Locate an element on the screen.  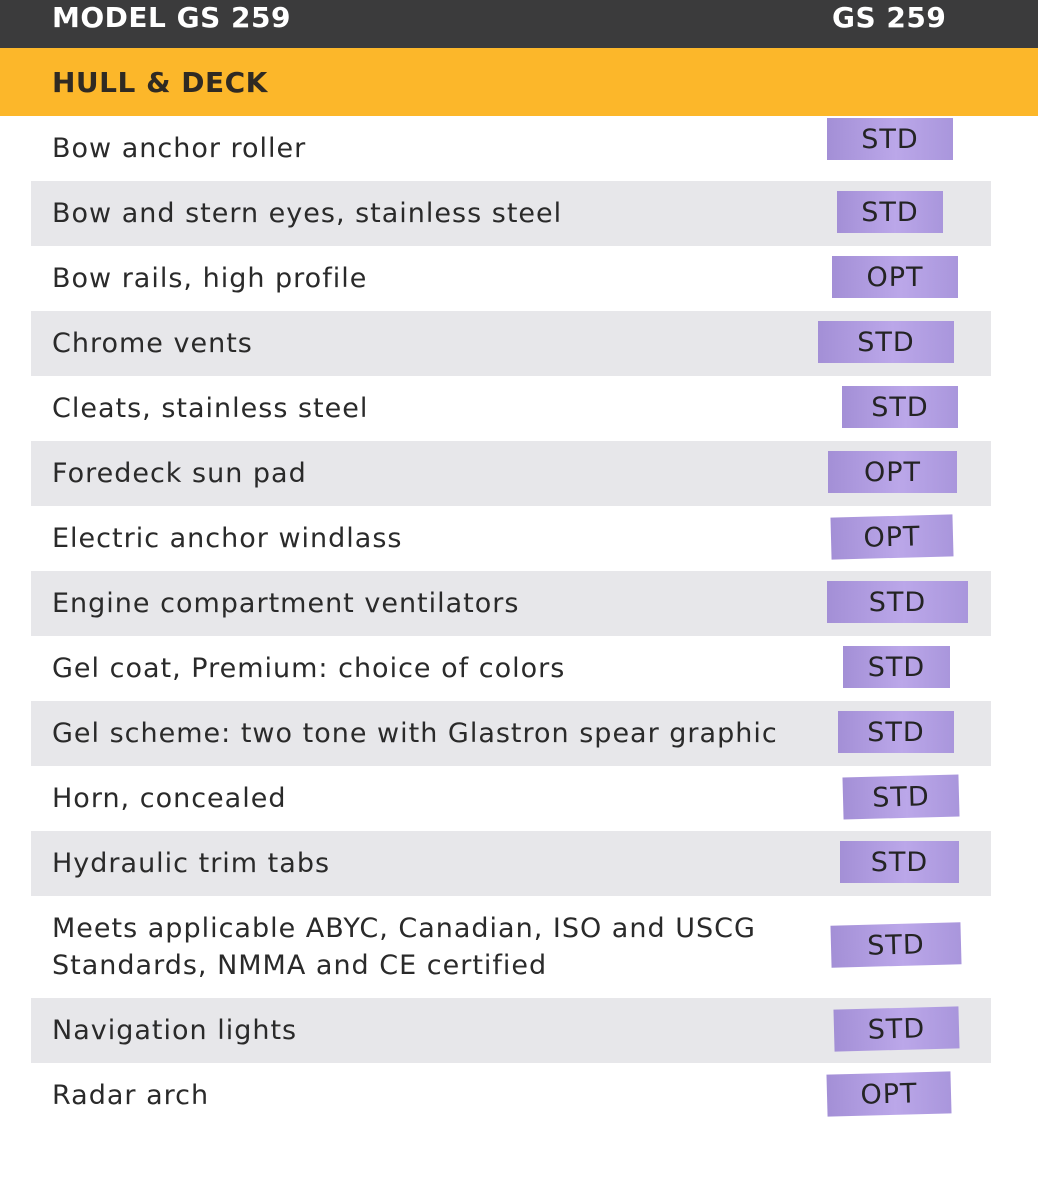
feature-label: Hydraulic trim tabs is located at coordinates (191, 863).